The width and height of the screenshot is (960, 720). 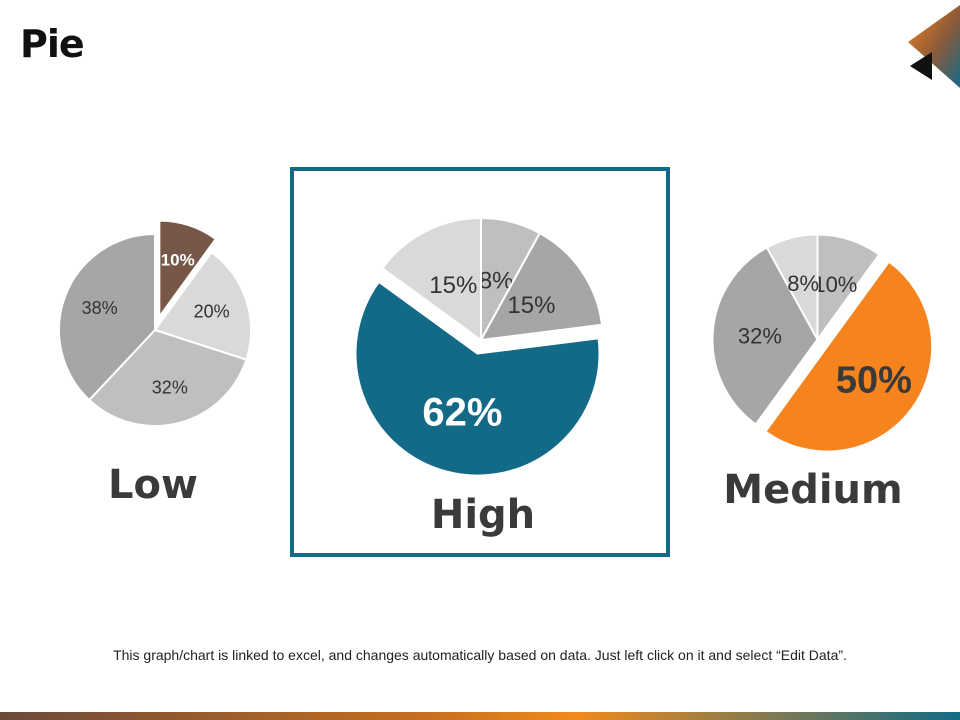 I want to click on pie-data-label-medium-0: 10%, so click(x=835, y=284).